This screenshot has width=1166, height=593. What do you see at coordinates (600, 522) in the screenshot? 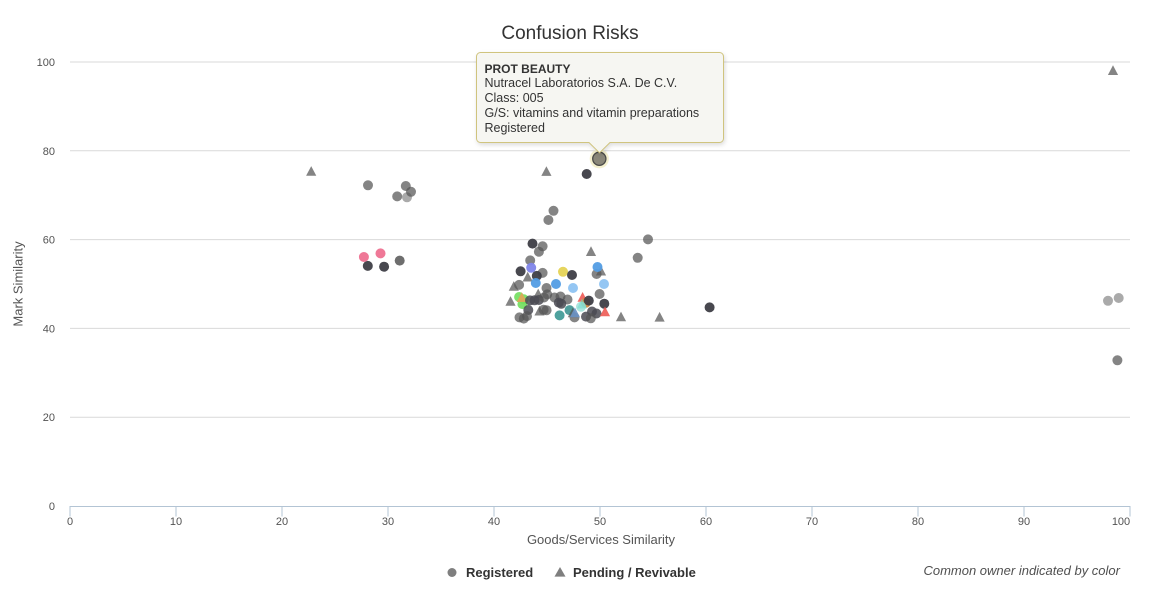
I see `svg-text: 50` at bounding box center [600, 522].